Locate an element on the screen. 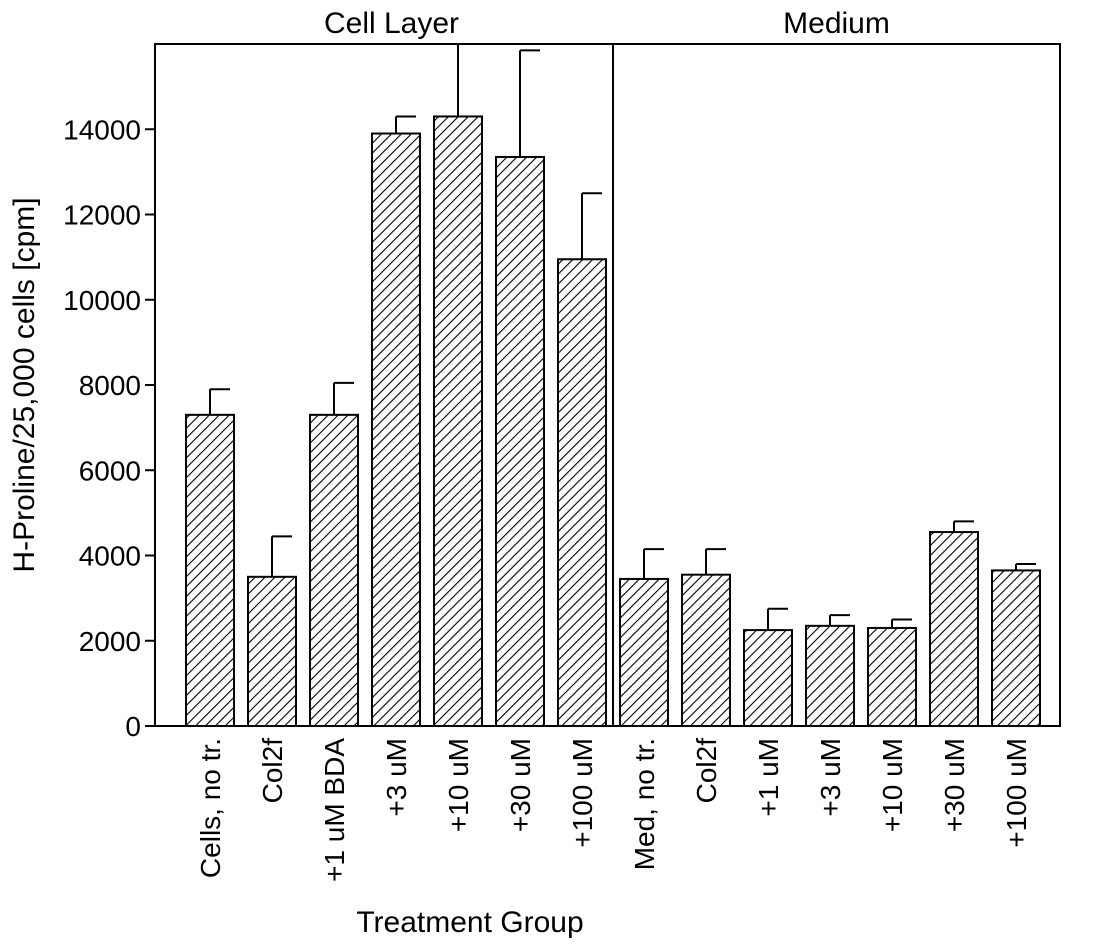  y-tick-label: 0 is located at coordinates (133, 726).